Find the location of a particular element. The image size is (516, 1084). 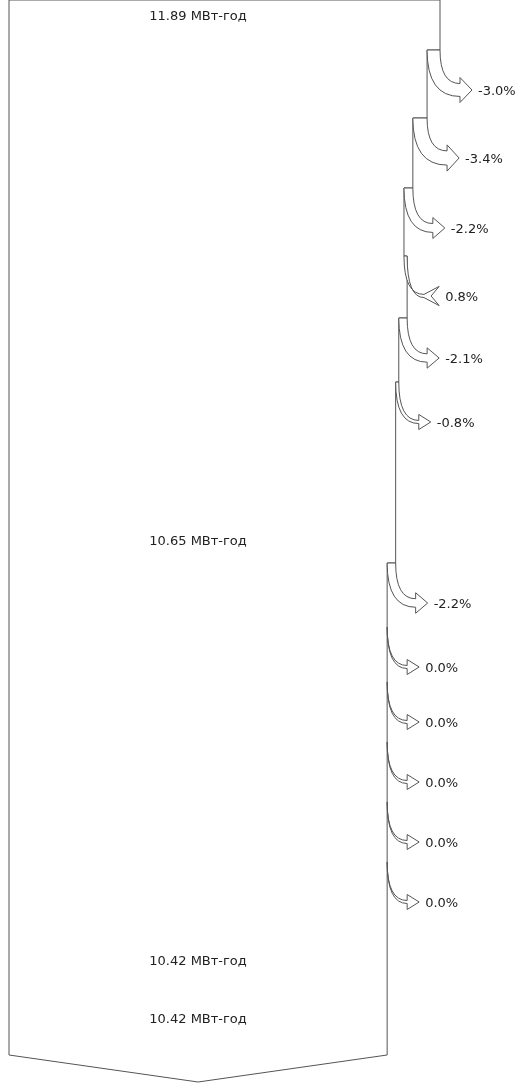

data-label: -0.8% is located at coordinates (455, 422).